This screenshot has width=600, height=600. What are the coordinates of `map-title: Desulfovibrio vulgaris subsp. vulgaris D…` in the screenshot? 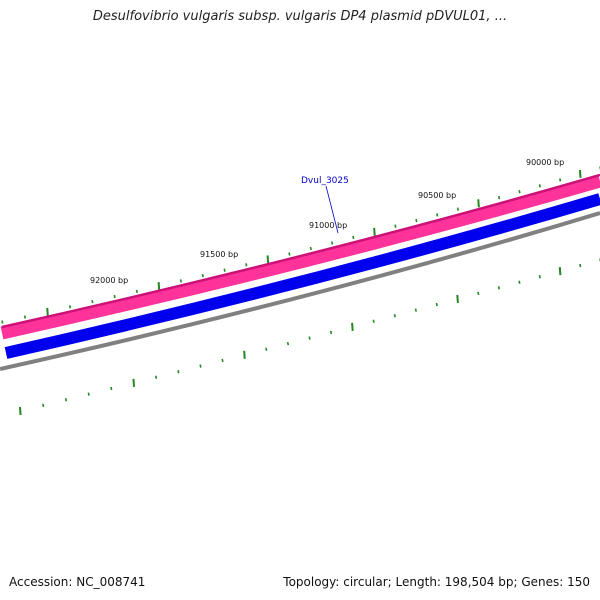 It's located at (300, 16).